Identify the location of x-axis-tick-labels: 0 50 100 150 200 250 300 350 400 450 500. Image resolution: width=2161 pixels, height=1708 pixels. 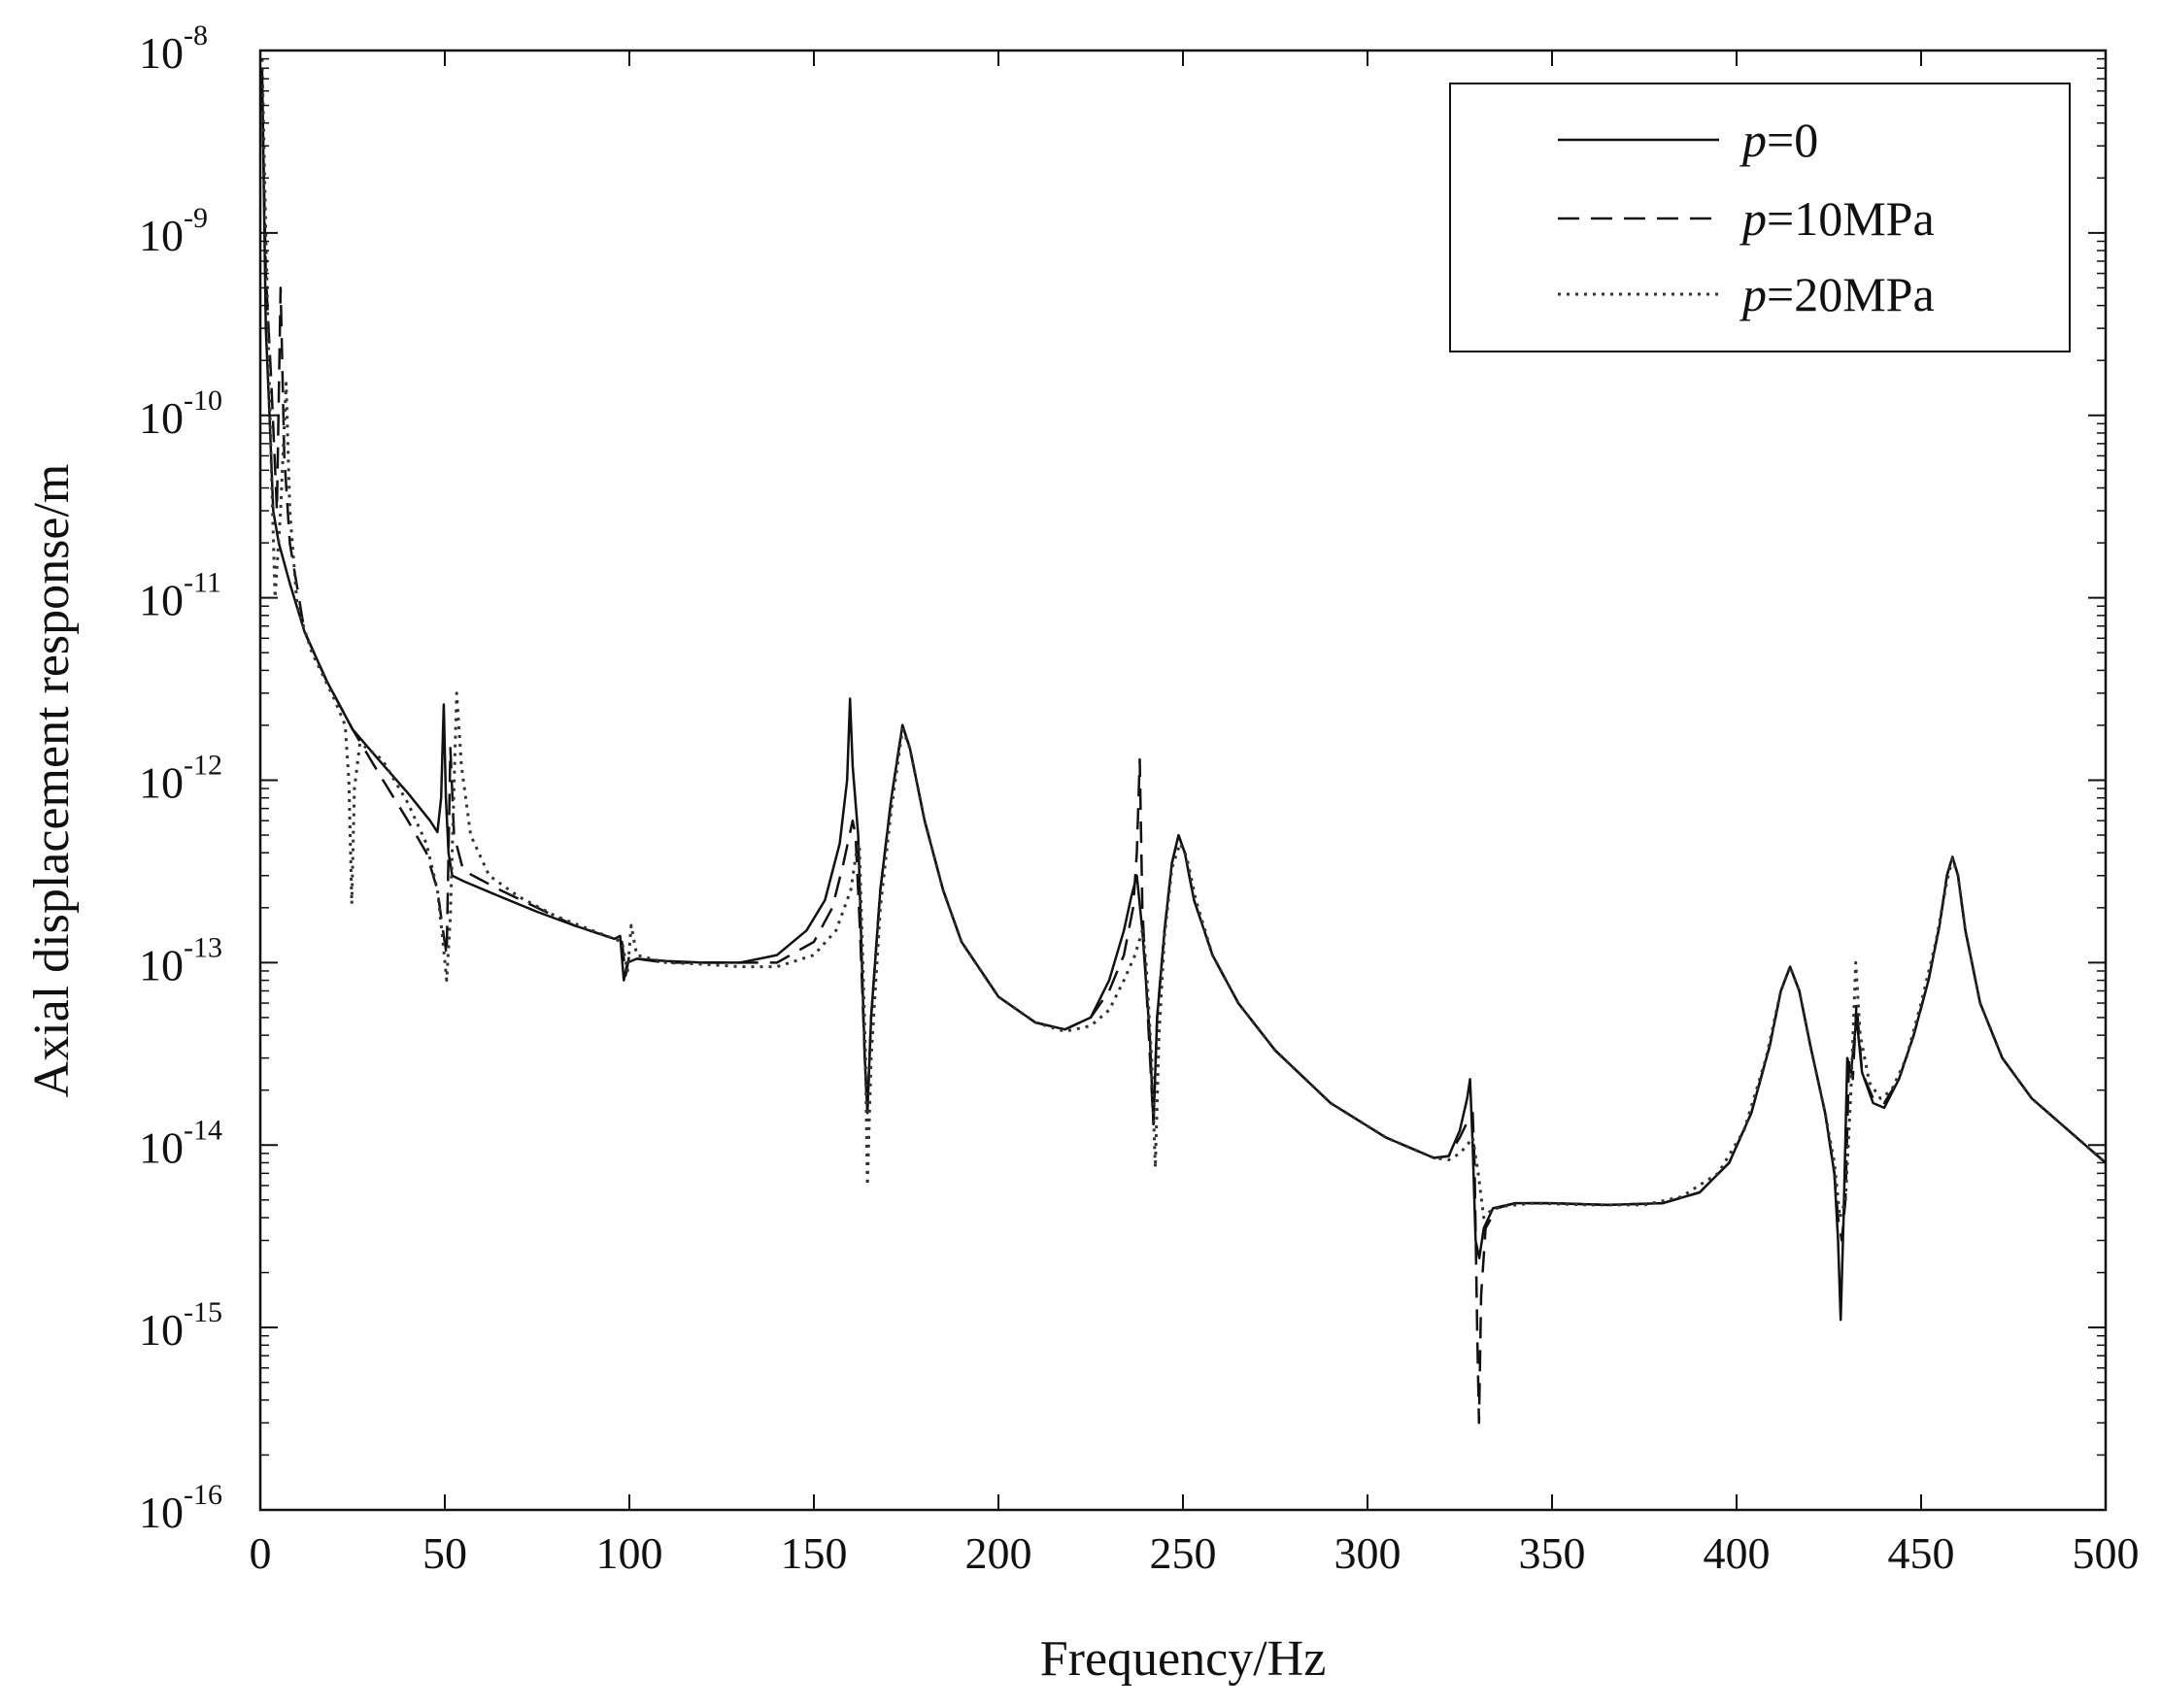
(1195, 1553).